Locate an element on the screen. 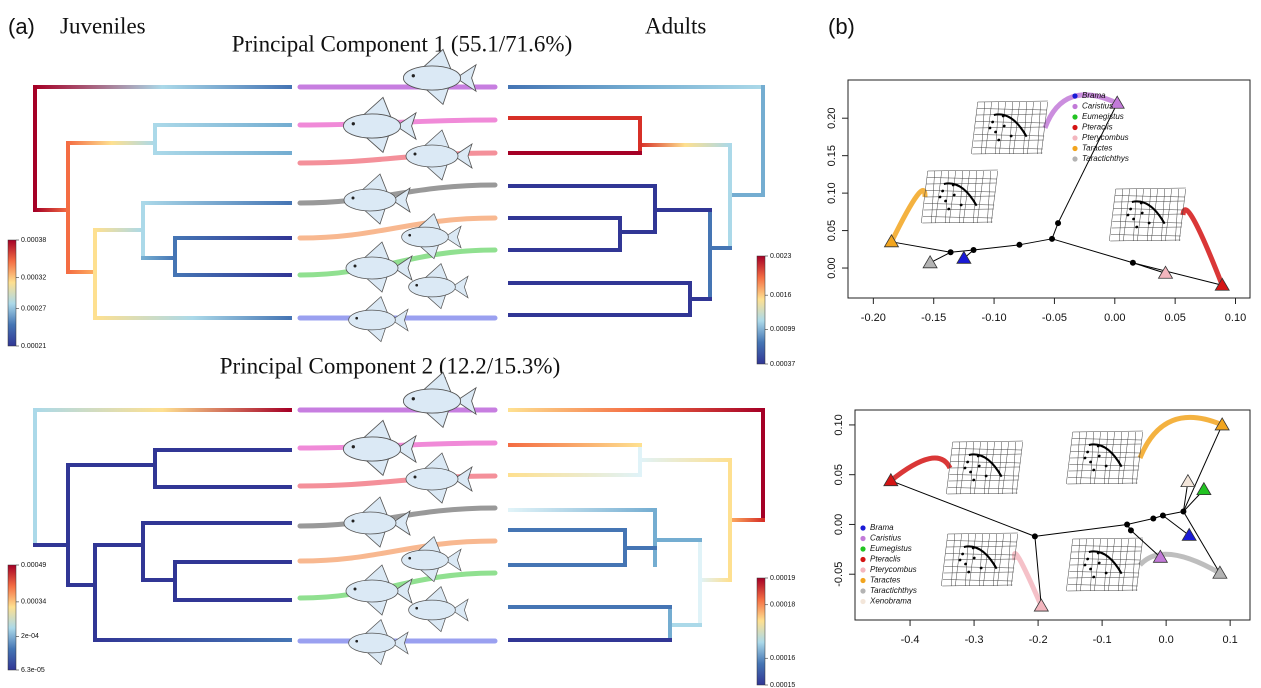  trait-curve is located at coordinates (397, 551).